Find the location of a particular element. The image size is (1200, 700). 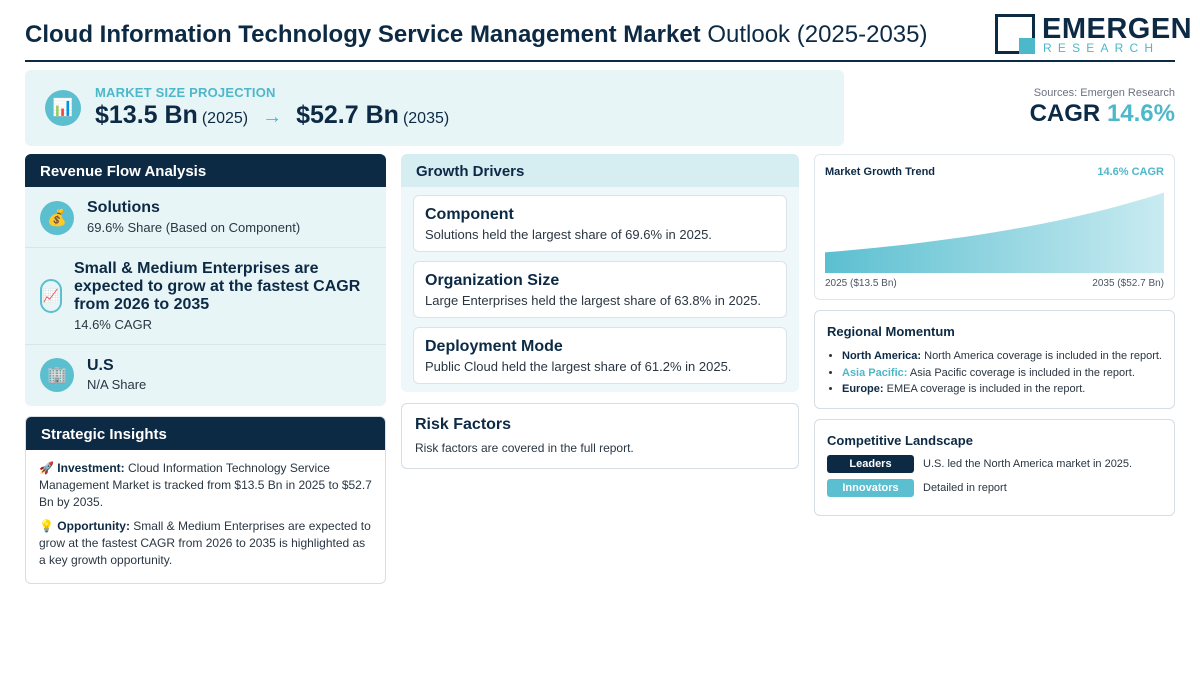

sources-text: Sources: Emergen Research is located at coordinates (1104, 93).